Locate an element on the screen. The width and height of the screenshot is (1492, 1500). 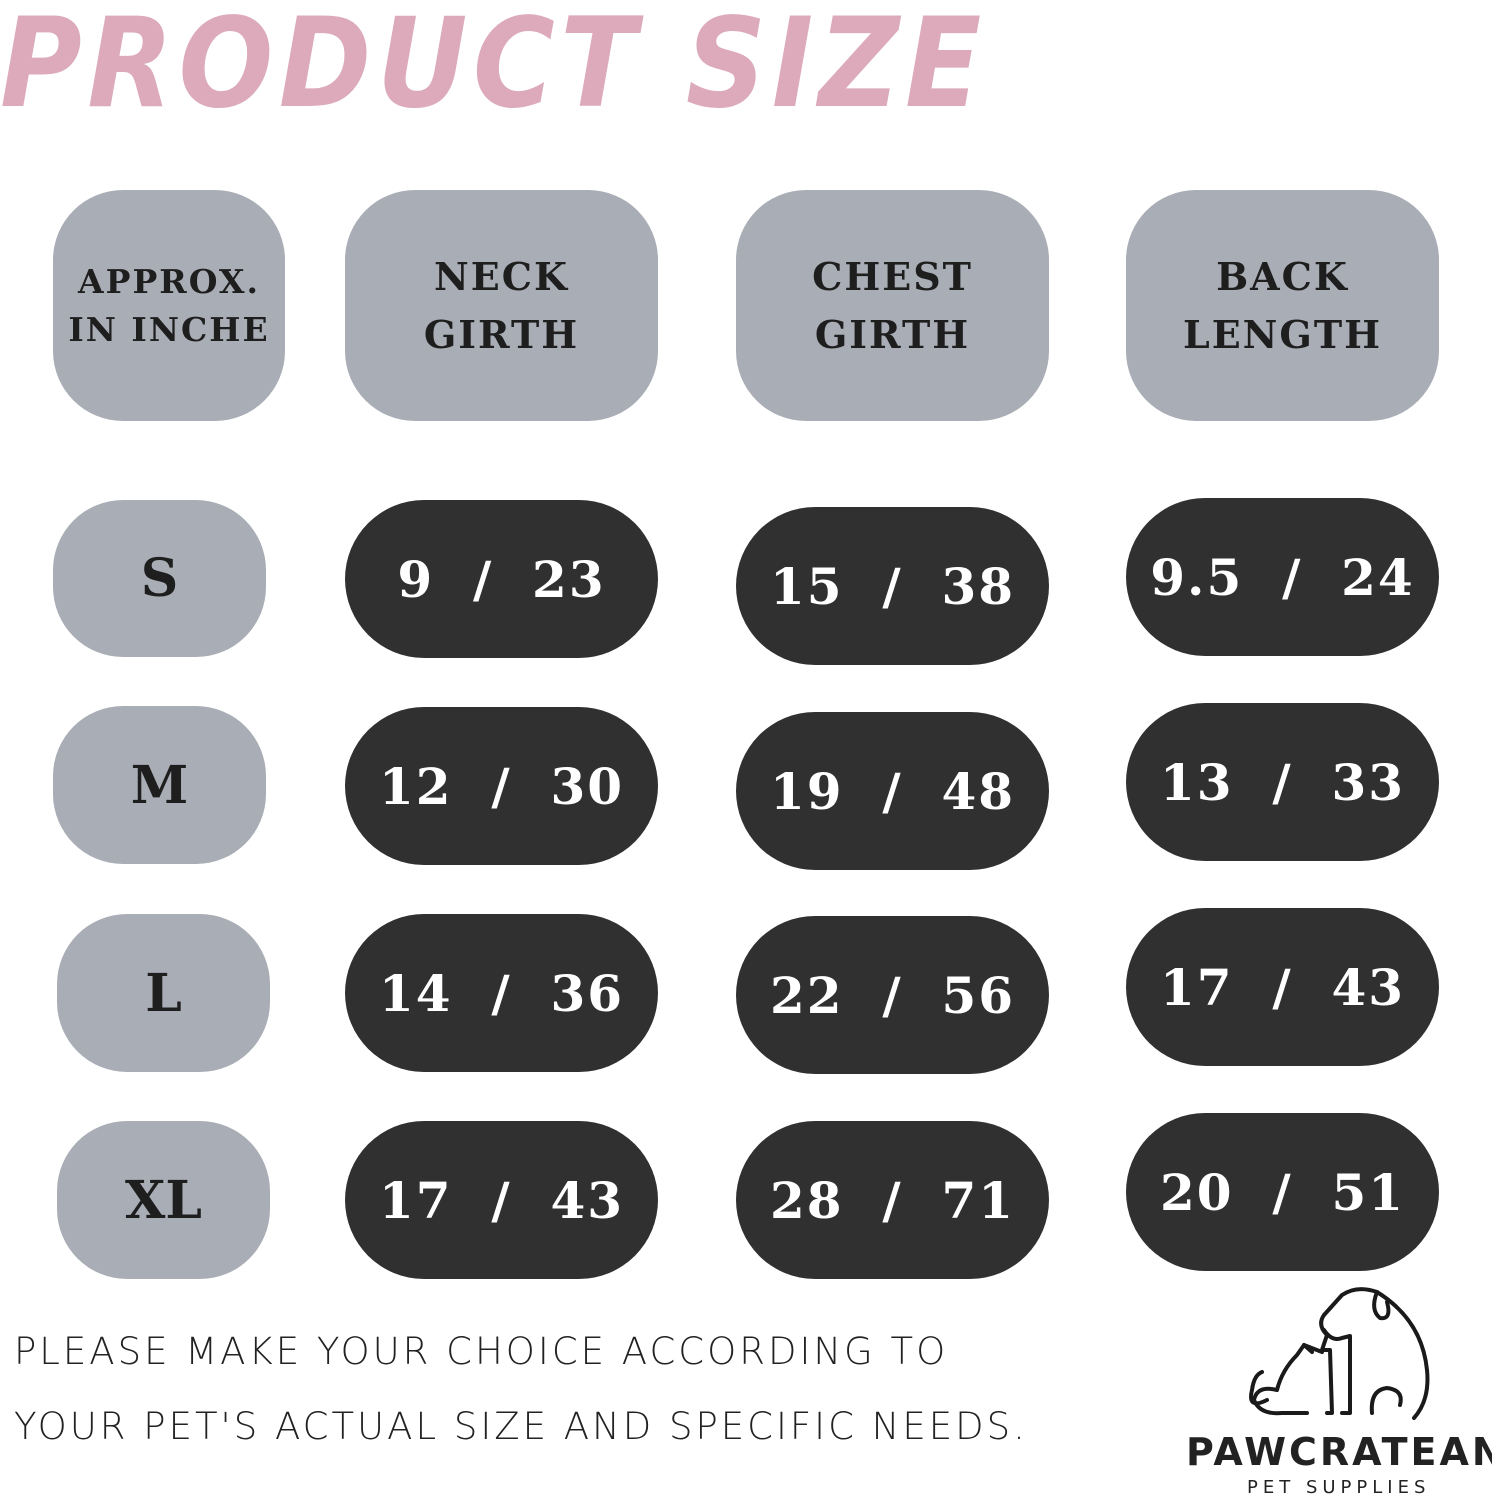
header-line: APPROX. is located at coordinates (169, 281).